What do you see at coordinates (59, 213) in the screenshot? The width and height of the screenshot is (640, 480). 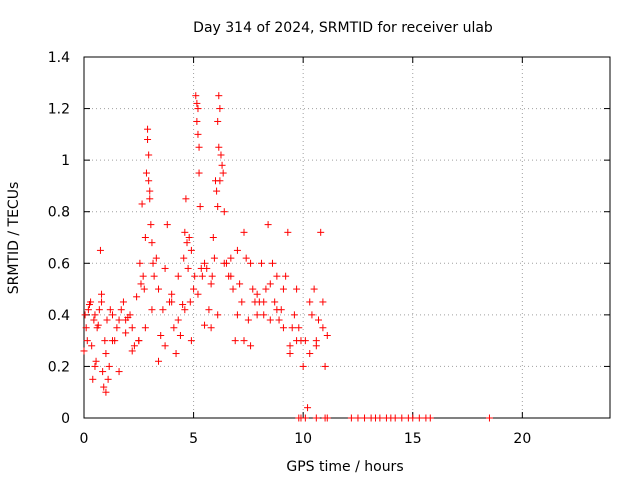 I see `y-tick-label: 0.8` at bounding box center [59, 213].